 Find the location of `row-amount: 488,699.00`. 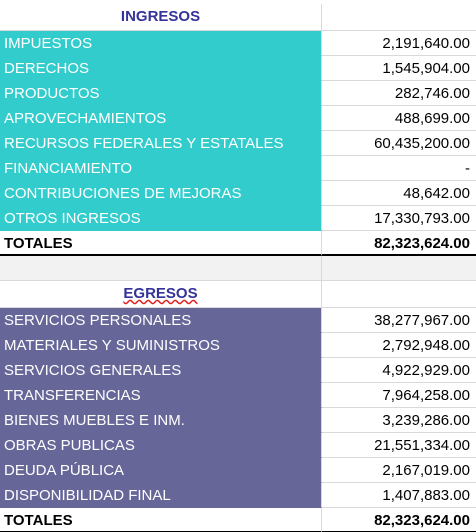

row-amount: 488,699.00 is located at coordinates (399, 118).